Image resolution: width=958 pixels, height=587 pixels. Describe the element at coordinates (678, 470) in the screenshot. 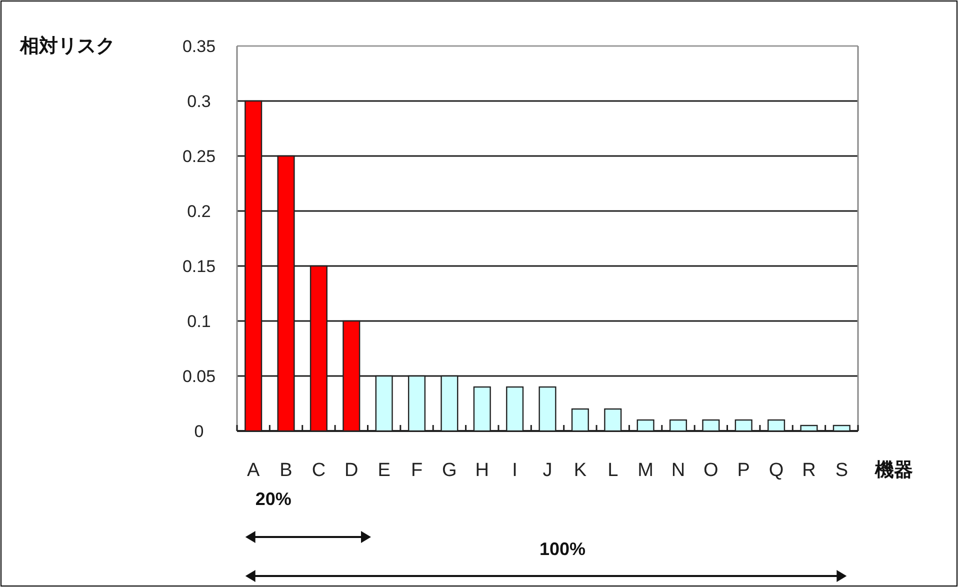

I see `x-tick-label: N` at that location.